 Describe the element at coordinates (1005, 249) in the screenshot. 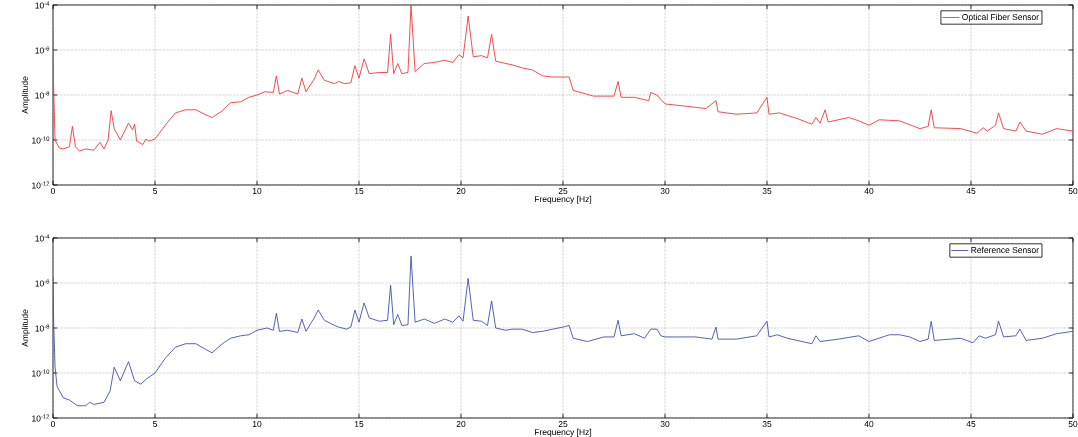

I see `legend-label: Reference Sensor` at that location.